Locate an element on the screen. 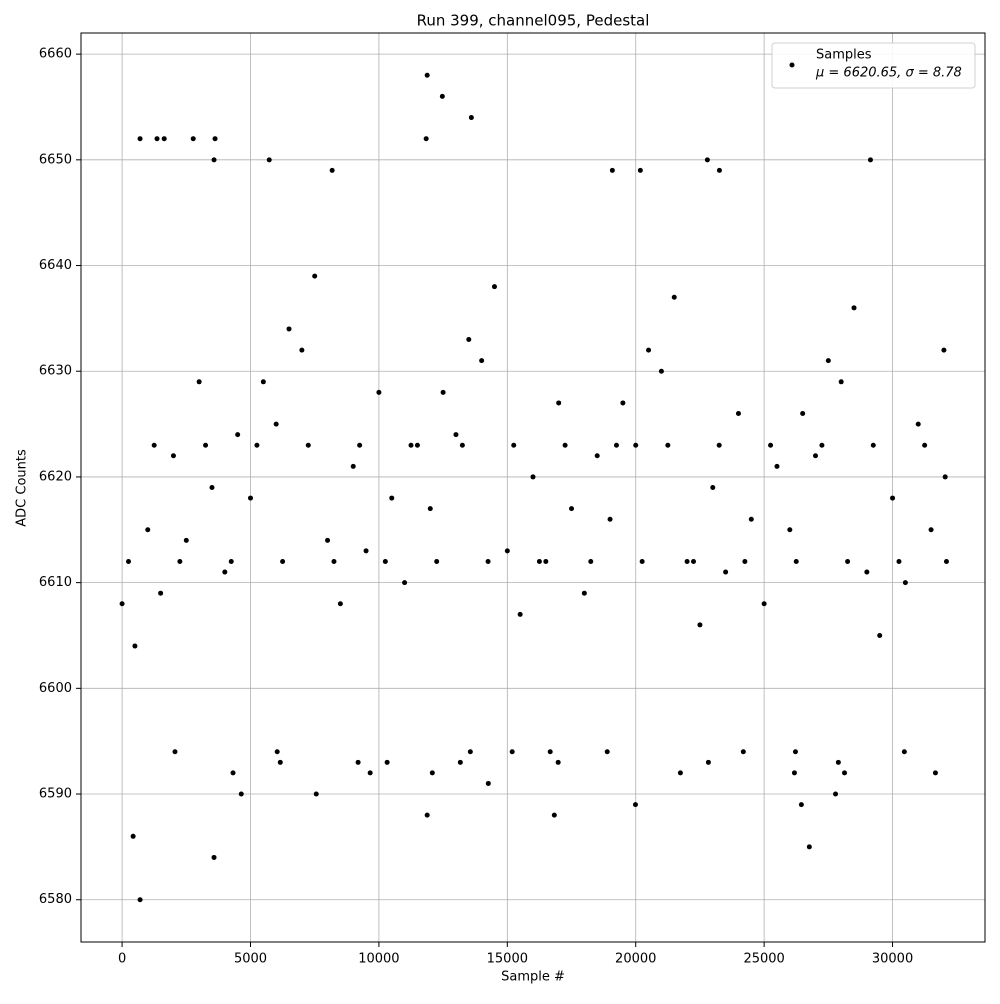 The height and width of the screenshot is (1004, 1000). y-tick-label: 6610 is located at coordinates (55, 582).